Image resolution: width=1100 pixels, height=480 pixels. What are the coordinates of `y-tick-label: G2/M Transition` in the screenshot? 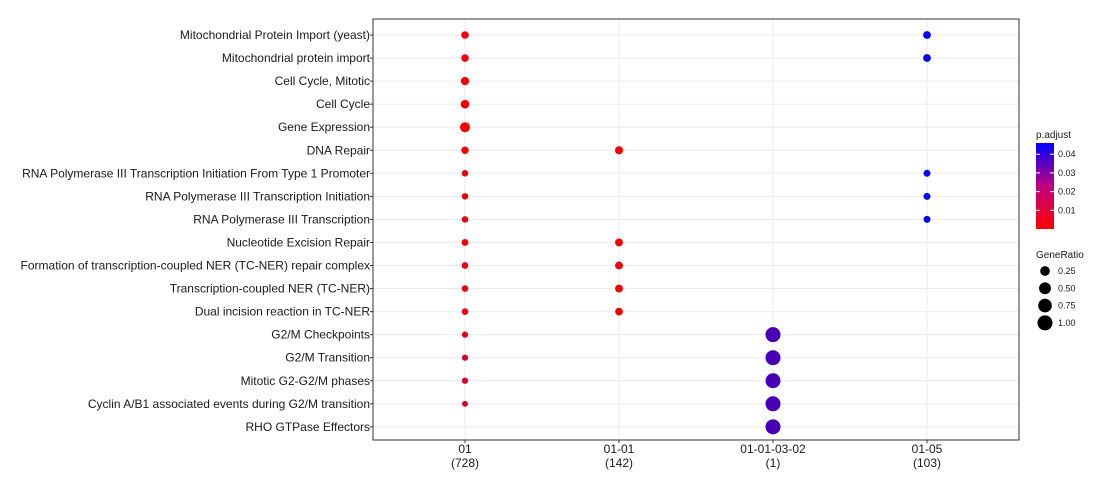 It's located at (327, 358).